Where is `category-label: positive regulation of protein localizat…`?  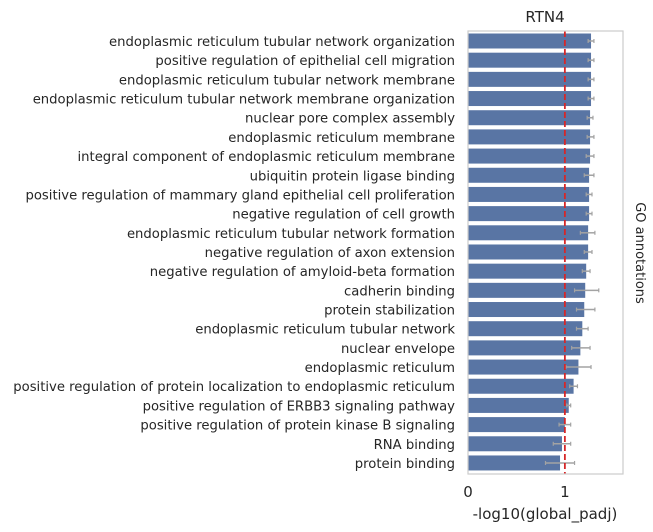
category-label: positive regulation of protein localizat… is located at coordinates (234, 387).